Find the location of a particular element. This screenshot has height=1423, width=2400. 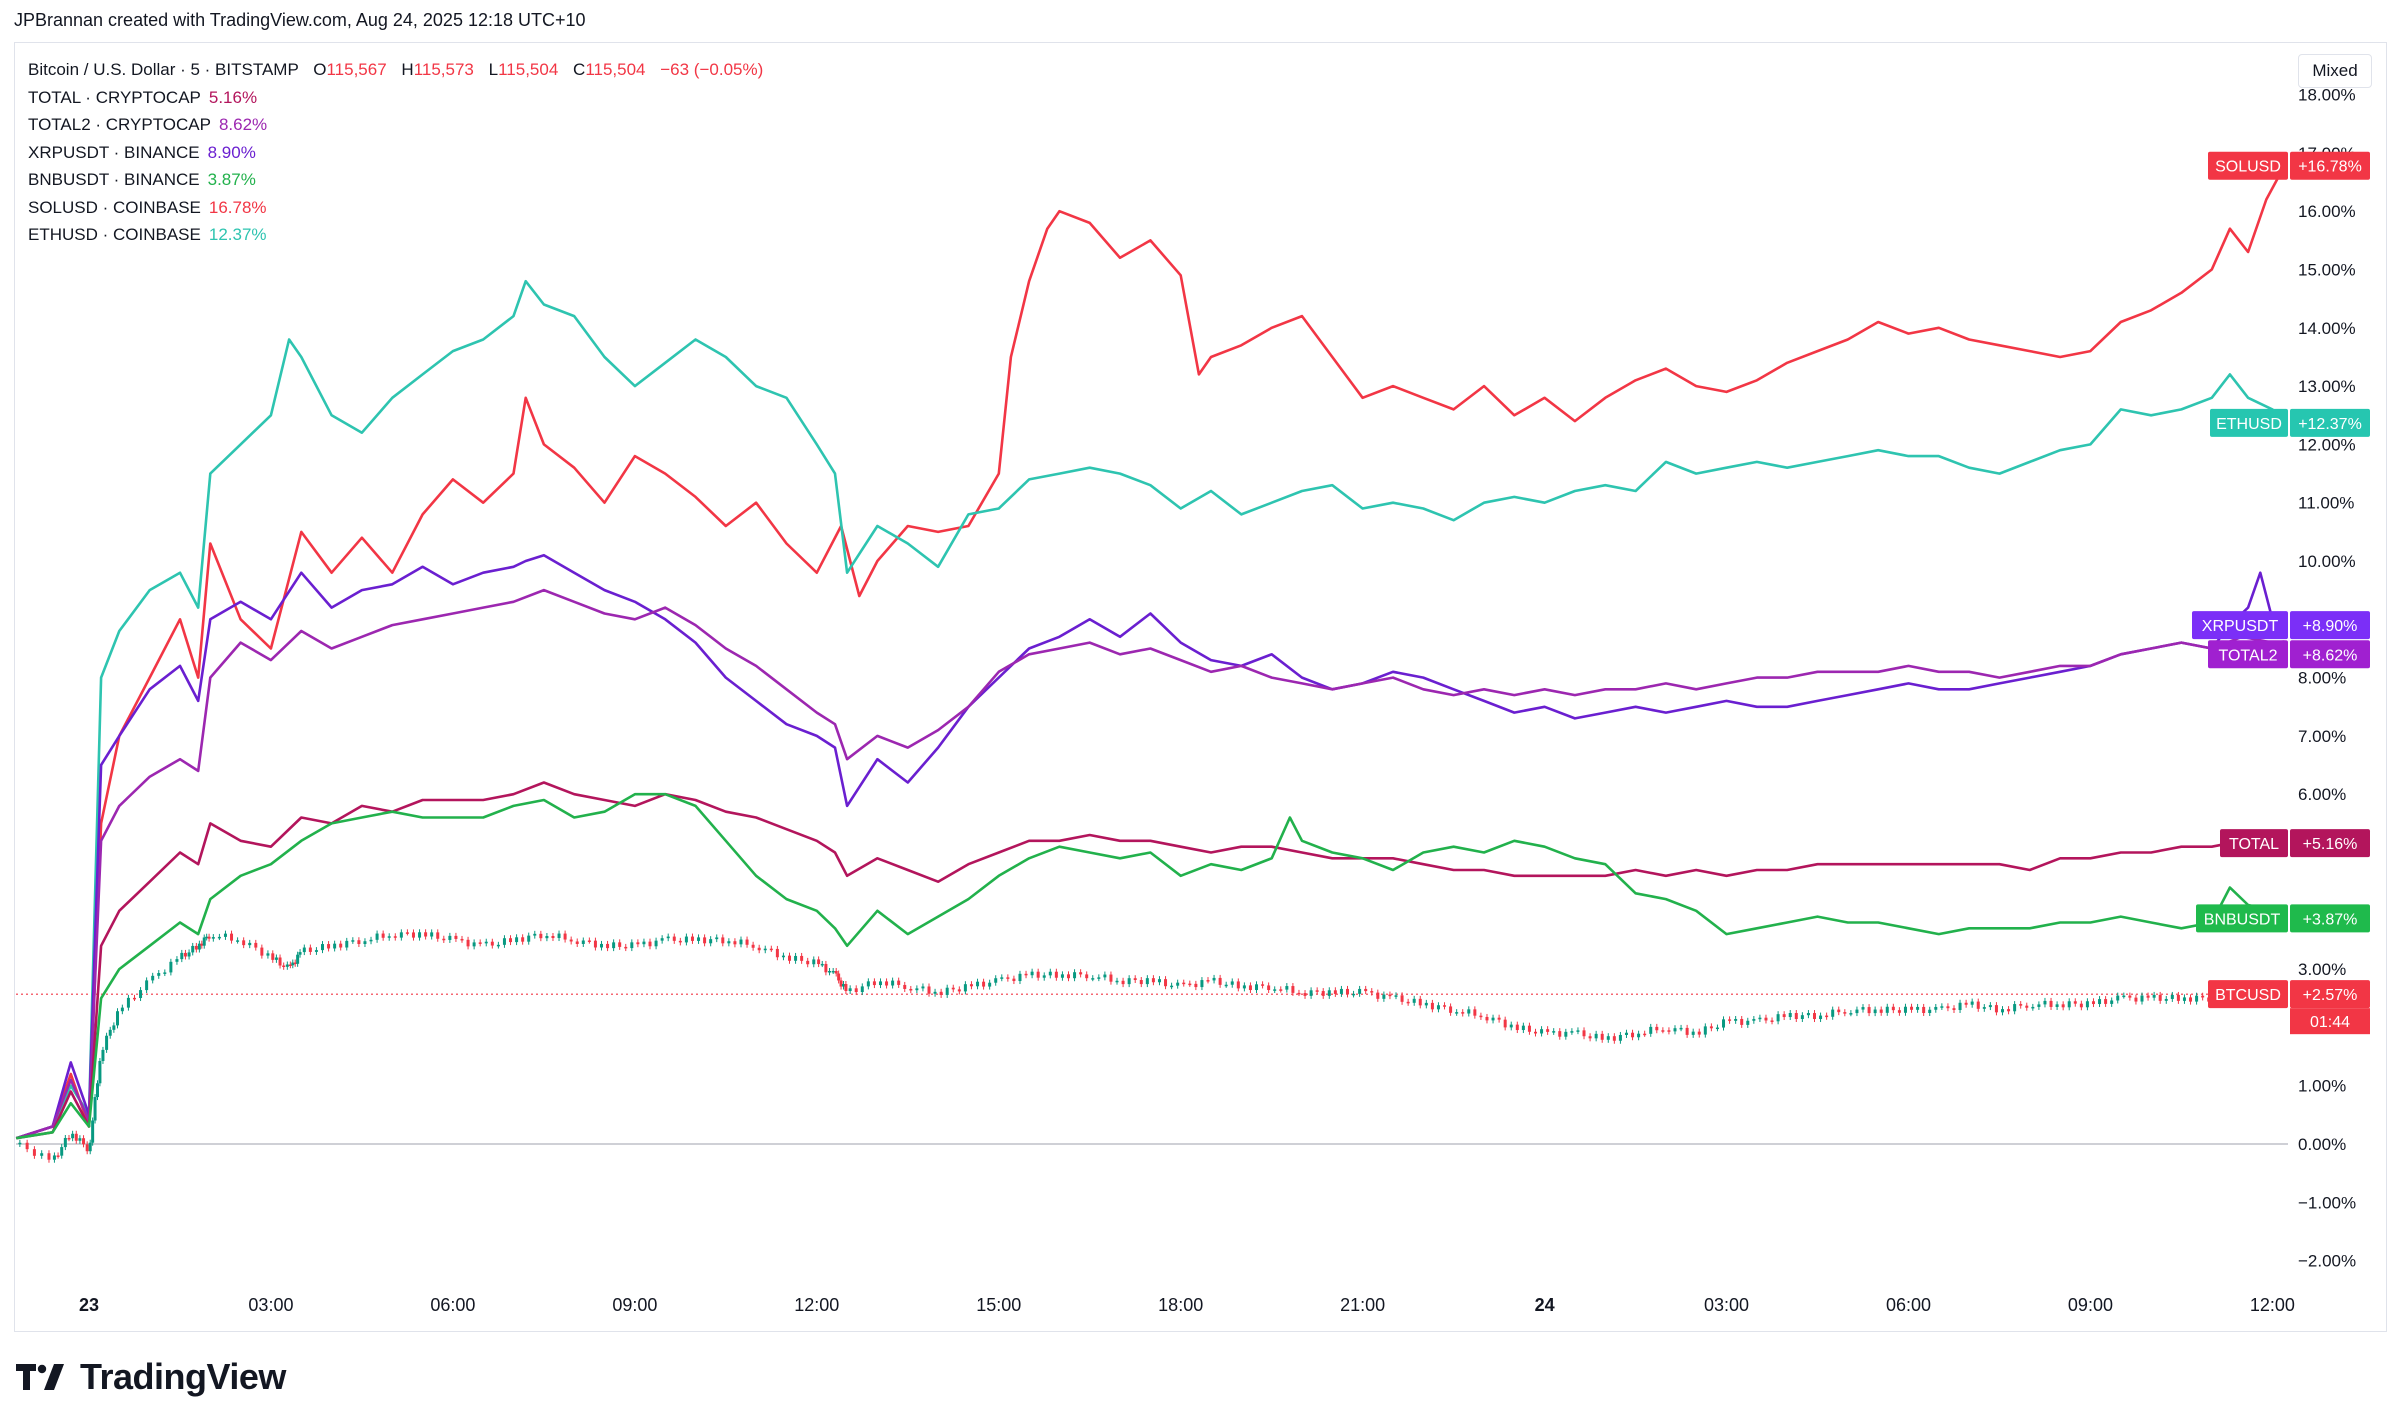

legend-value: 16.78% is located at coordinates (237, 207).